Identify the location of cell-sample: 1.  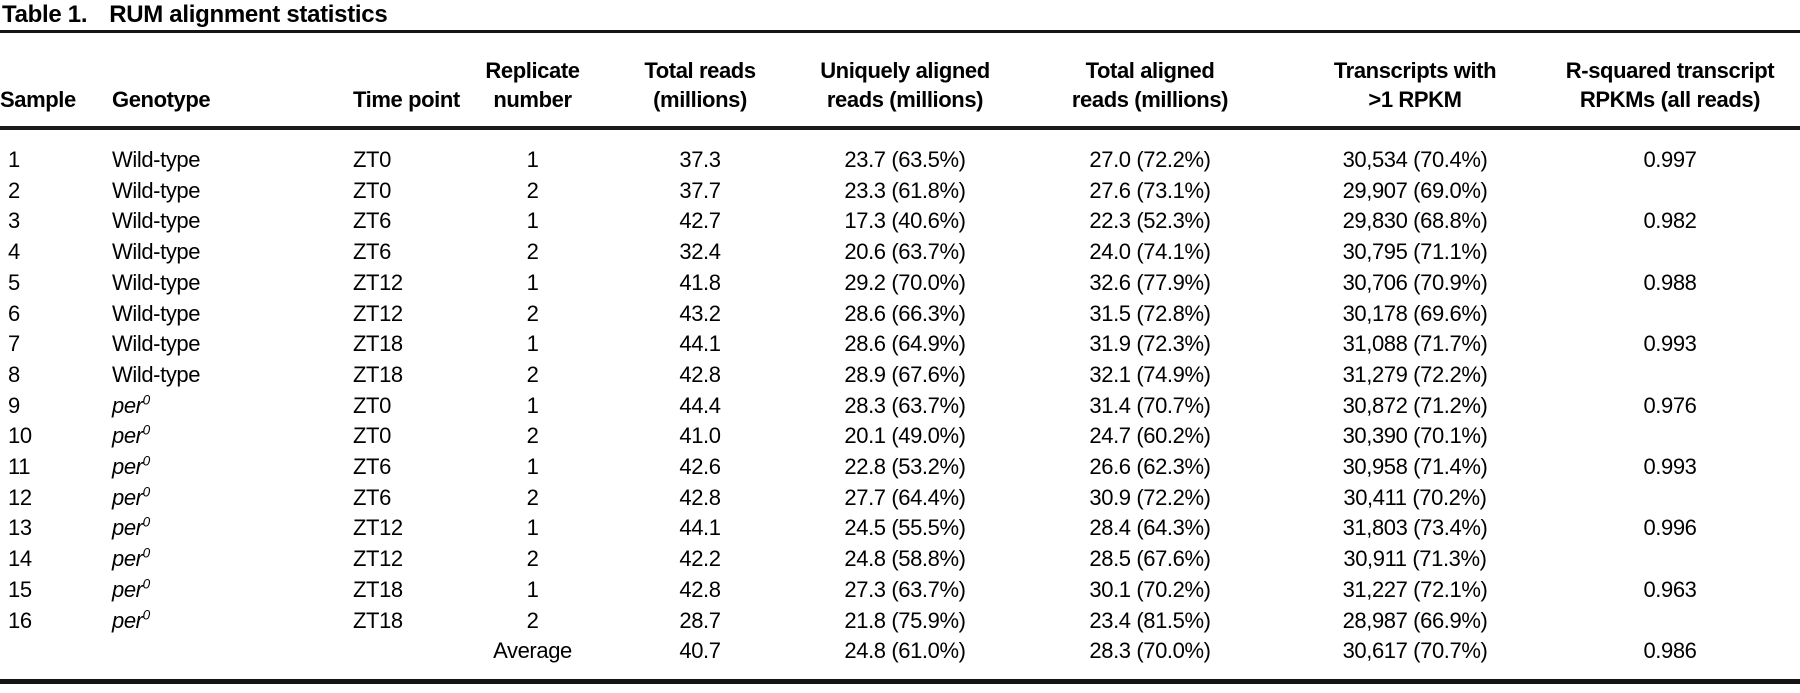
(14, 159).